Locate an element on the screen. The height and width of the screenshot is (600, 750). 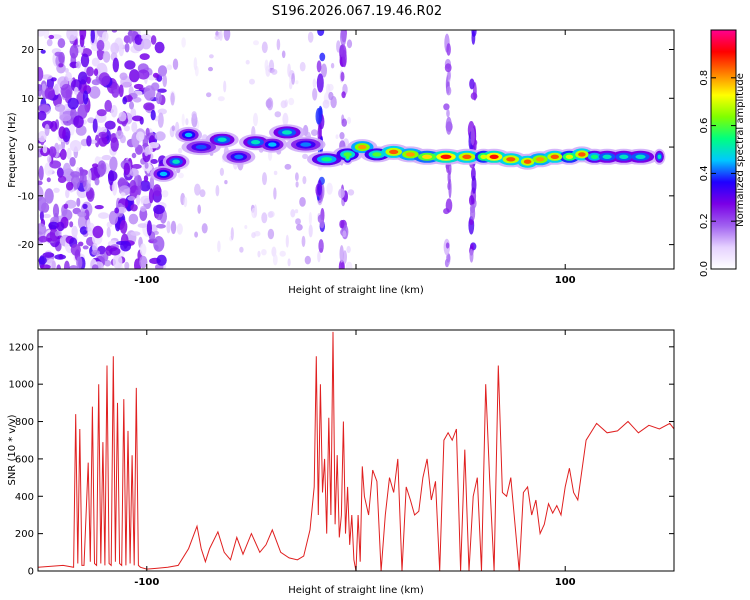
snr-x-label: Height of straight line (km) is located at coordinates (356, 590).